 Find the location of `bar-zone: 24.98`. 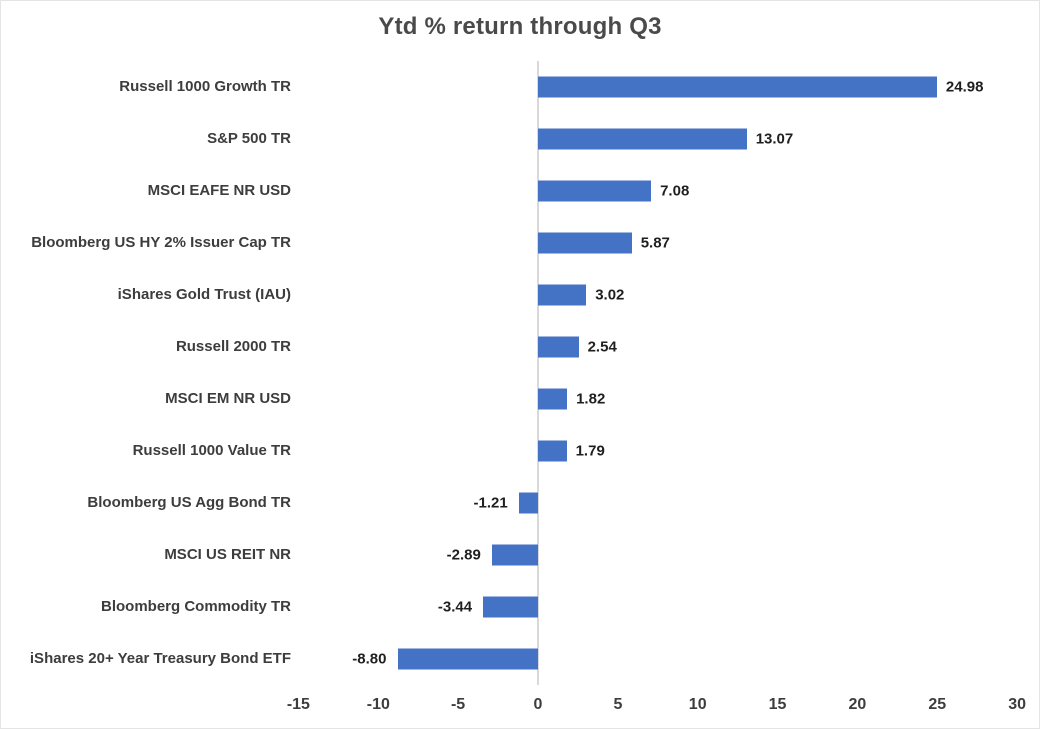

bar-zone: 24.98 is located at coordinates (665, 87).